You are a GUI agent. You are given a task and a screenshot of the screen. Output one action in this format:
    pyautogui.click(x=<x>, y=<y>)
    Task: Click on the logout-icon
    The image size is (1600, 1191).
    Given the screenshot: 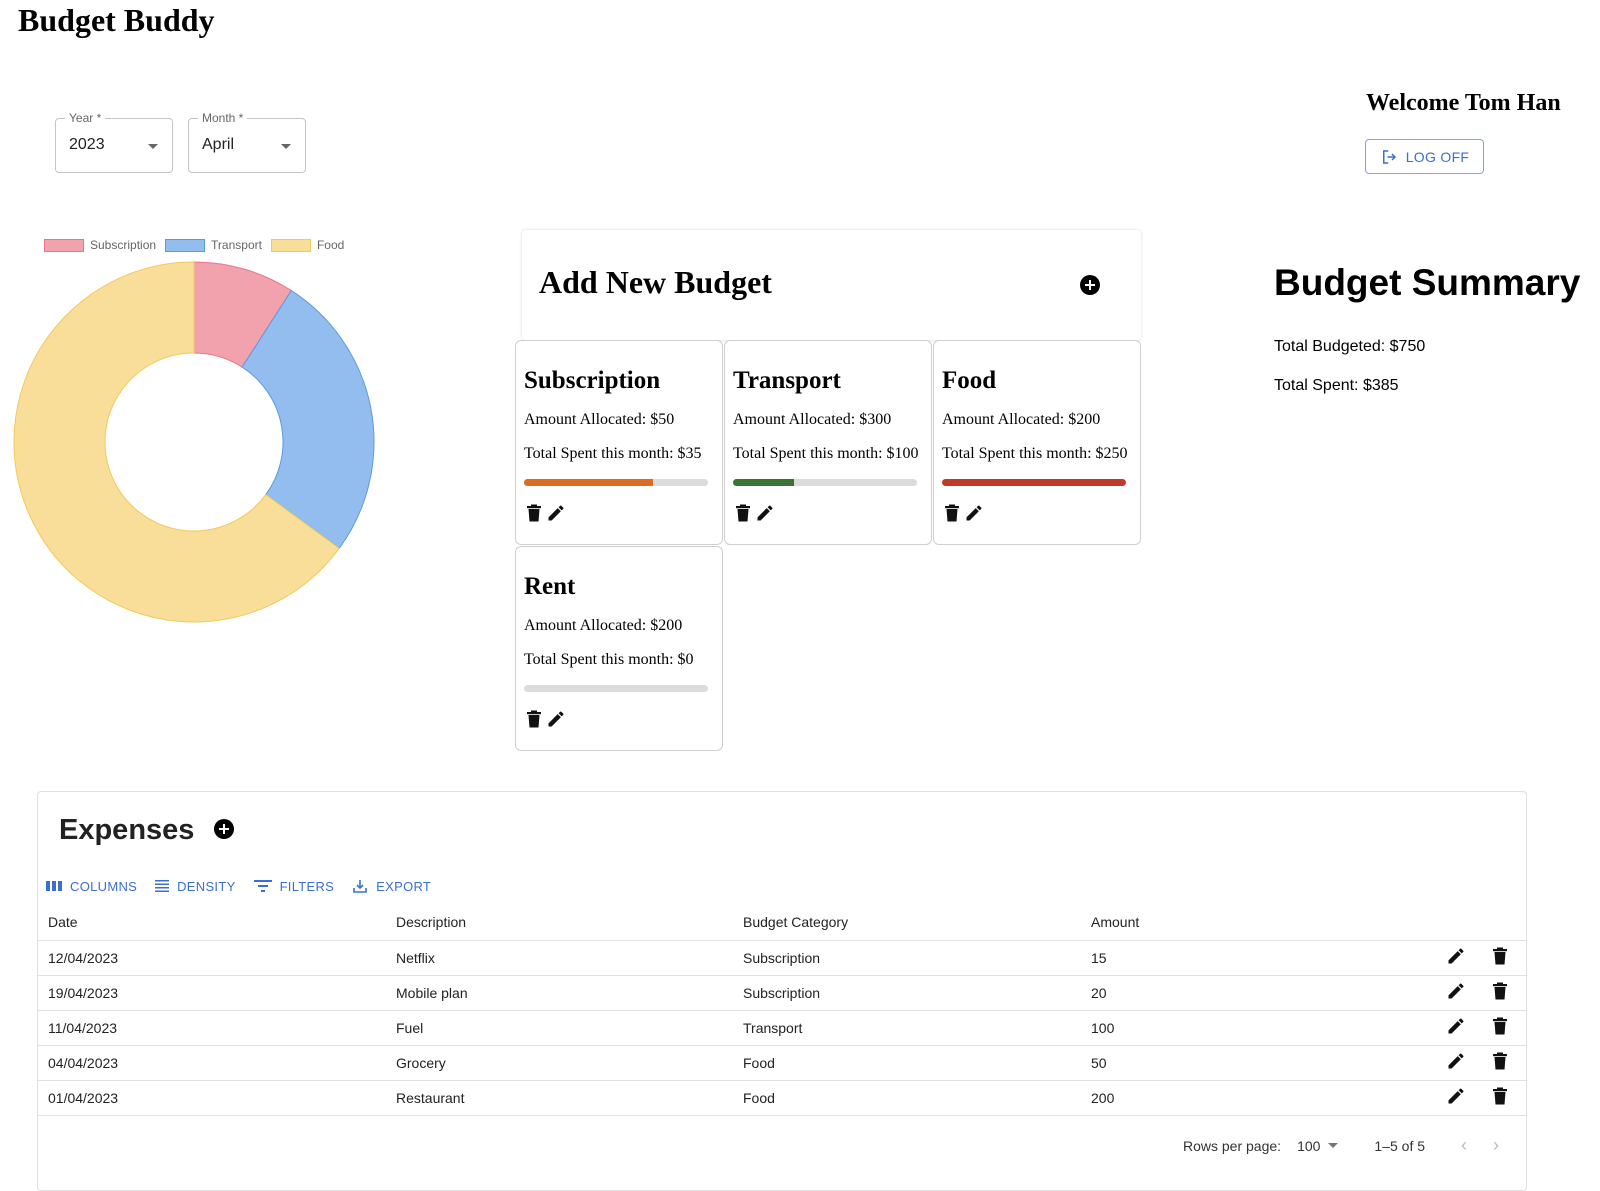 What is the action you would take?
    pyautogui.click(x=1389, y=156)
    